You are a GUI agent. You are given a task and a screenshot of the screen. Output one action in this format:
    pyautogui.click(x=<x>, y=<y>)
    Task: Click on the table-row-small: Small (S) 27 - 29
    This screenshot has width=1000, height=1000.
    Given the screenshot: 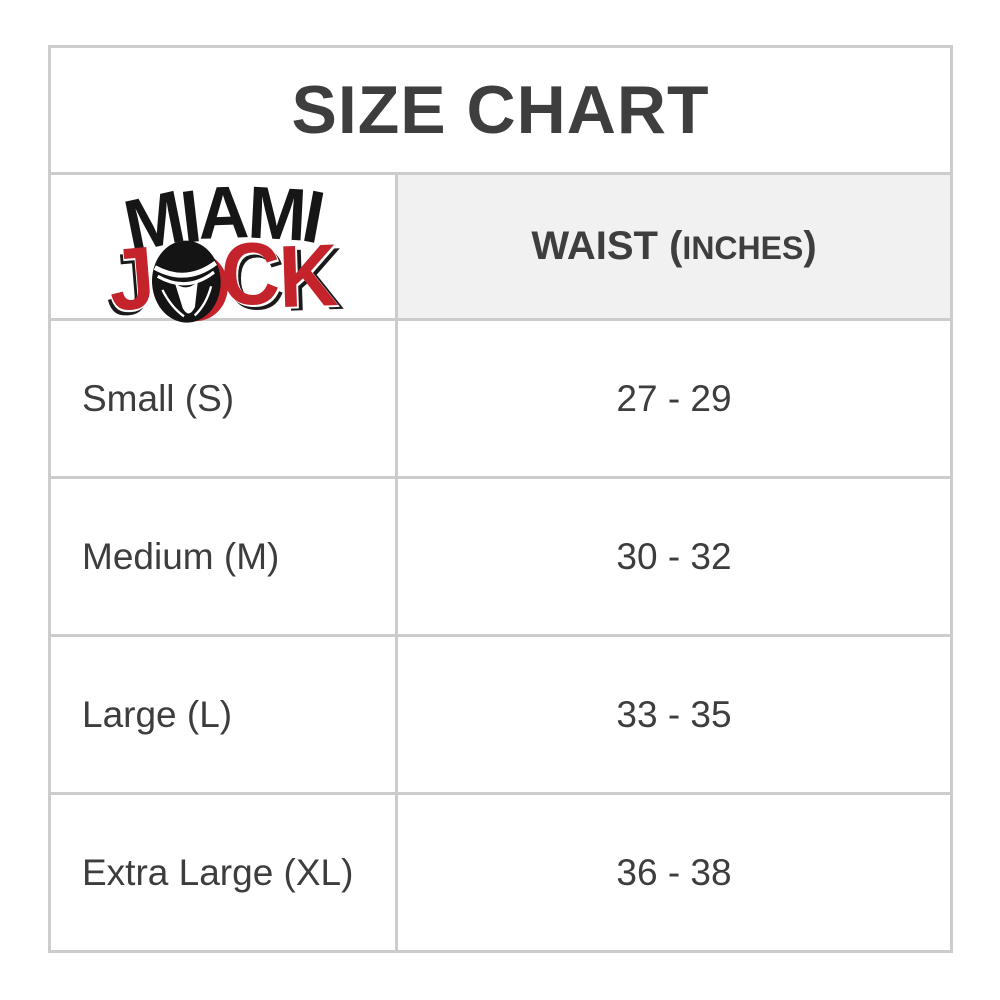 What is the action you would take?
    pyautogui.click(x=500, y=400)
    